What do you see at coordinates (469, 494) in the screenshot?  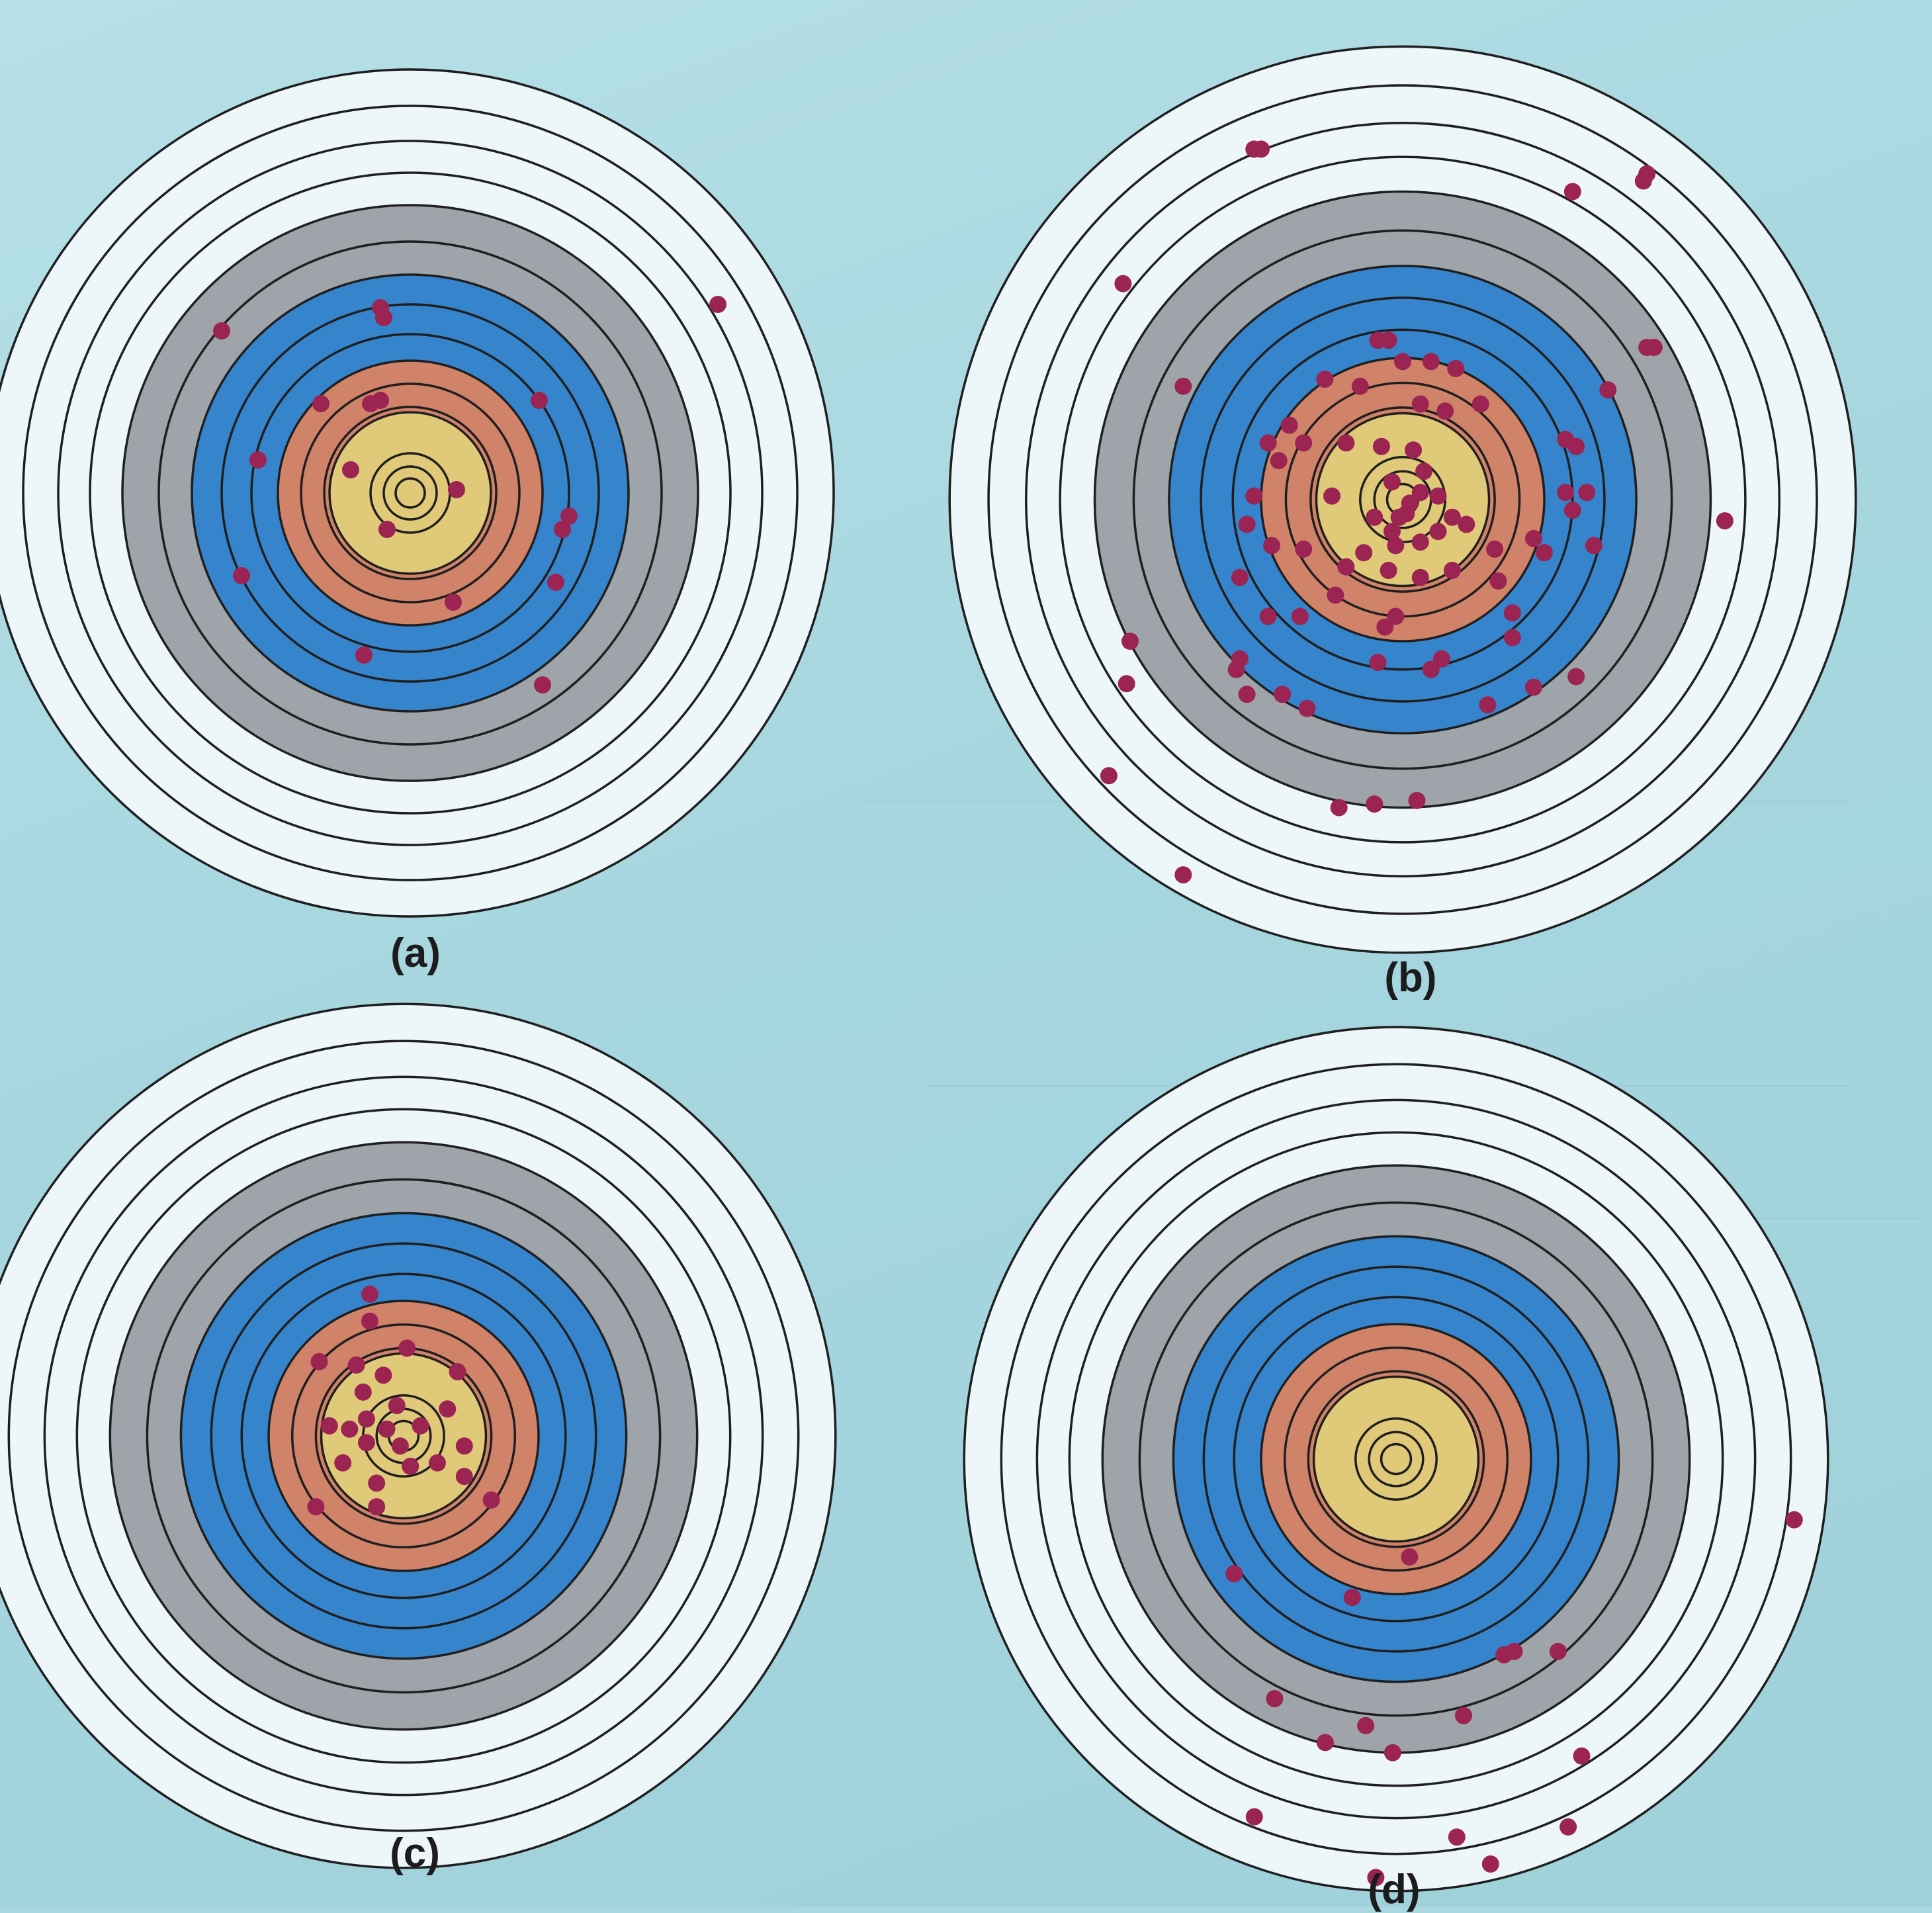 I see `hits-a` at bounding box center [469, 494].